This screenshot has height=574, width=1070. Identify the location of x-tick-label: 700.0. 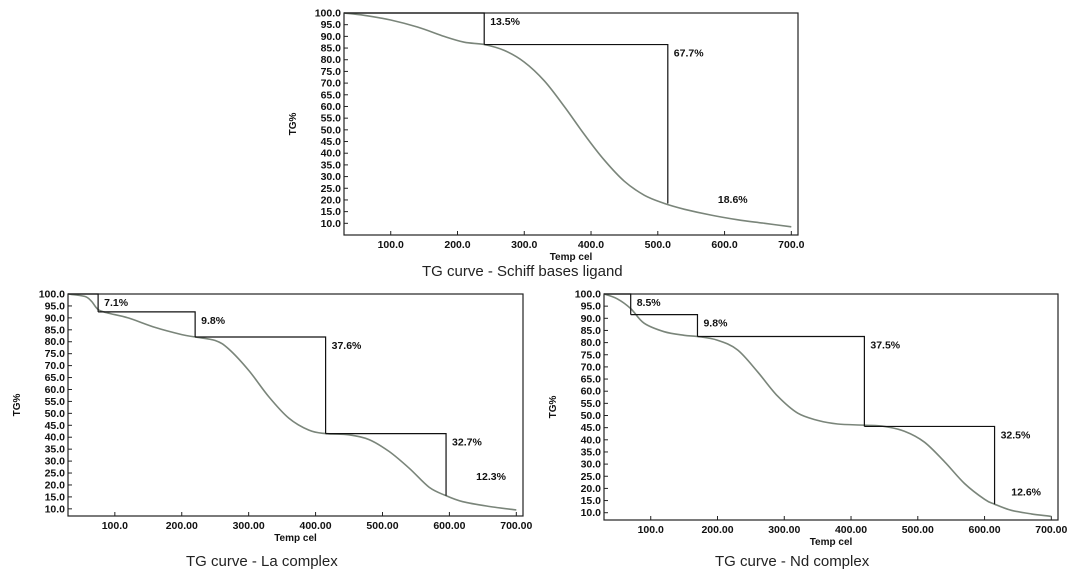
(791, 245).